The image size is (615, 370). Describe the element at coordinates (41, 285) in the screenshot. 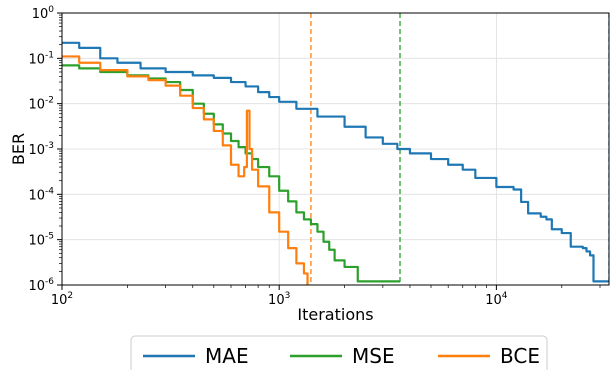

I see `y-tick-label: 10⁻⁶` at that location.